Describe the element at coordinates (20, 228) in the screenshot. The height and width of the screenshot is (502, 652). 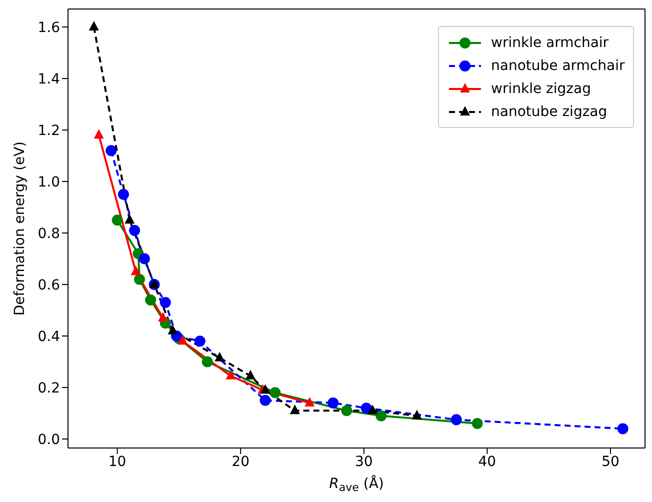
I see `y-axis-title: Deformation energy (eV)` at that location.